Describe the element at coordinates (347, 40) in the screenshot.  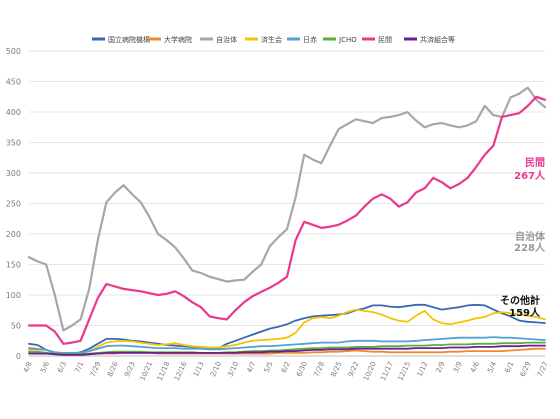
I see `legend-label: JCHO` at that location.